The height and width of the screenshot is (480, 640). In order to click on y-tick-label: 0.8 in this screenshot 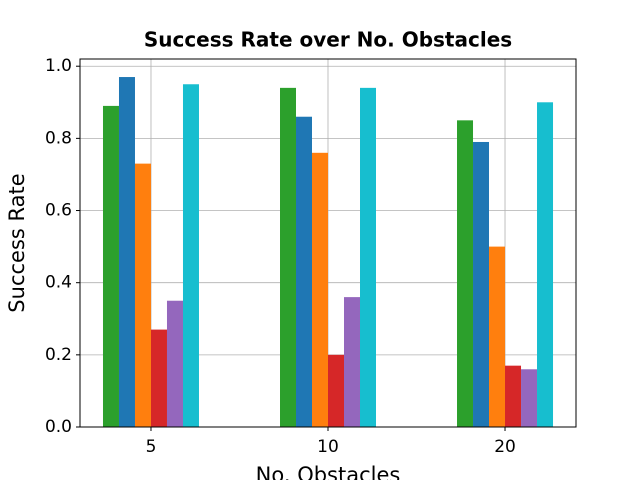, I will do `click(58, 138)`.